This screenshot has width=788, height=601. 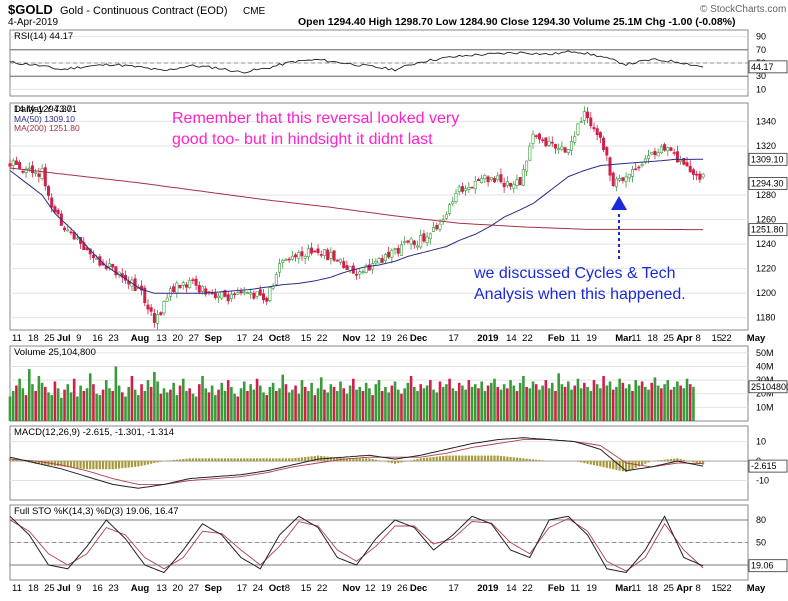 What do you see at coordinates (49, 338) in the screenshot?
I see `price-x-axis-label: 25` at bounding box center [49, 338].